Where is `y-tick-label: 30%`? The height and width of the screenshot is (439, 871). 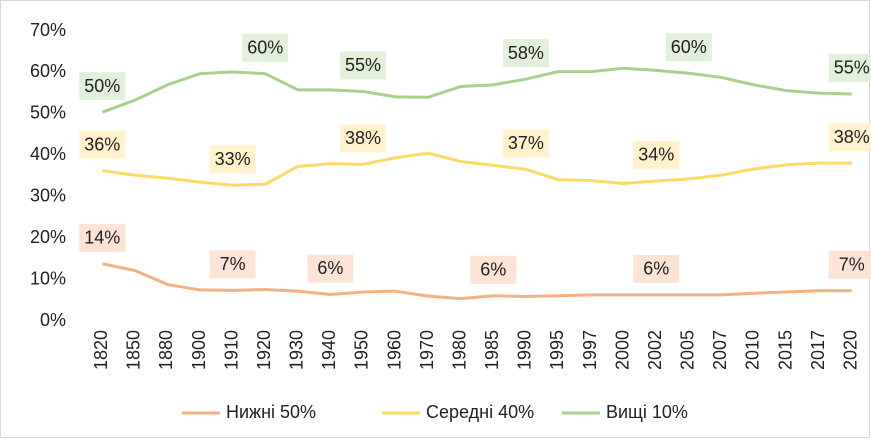
y-tick-label: 30% is located at coordinates (48, 195).